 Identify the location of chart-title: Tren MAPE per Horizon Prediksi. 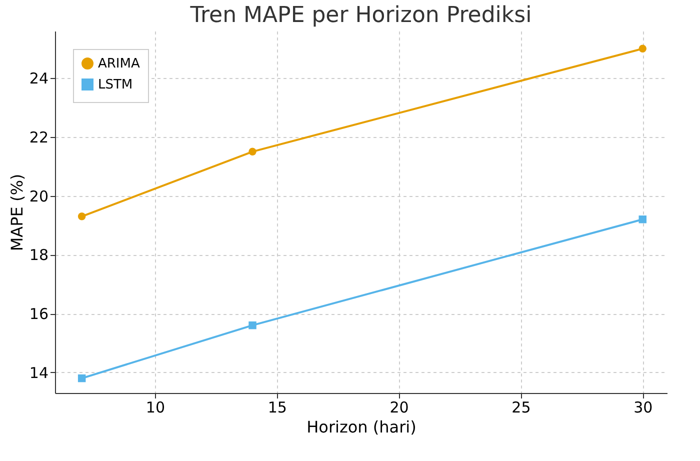
(360, 15).